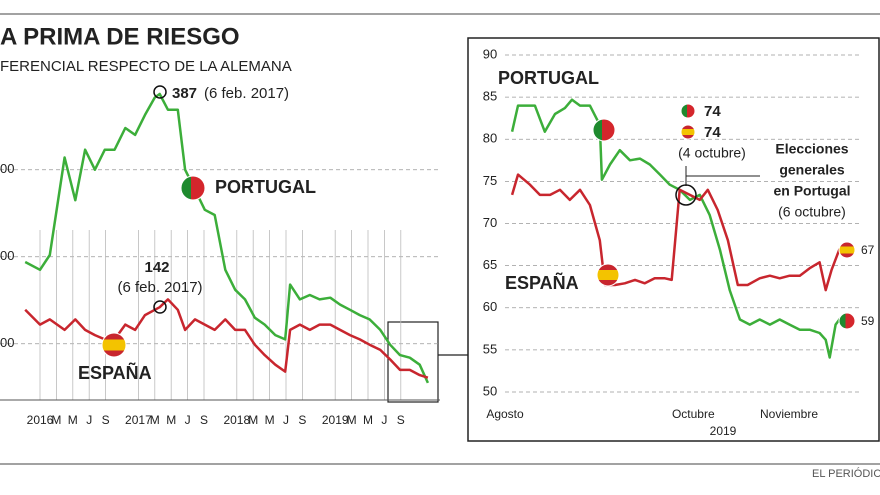 The width and height of the screenshot is (880, 495). I want to click on x-tick-label: Agosto, so click(505, 414).